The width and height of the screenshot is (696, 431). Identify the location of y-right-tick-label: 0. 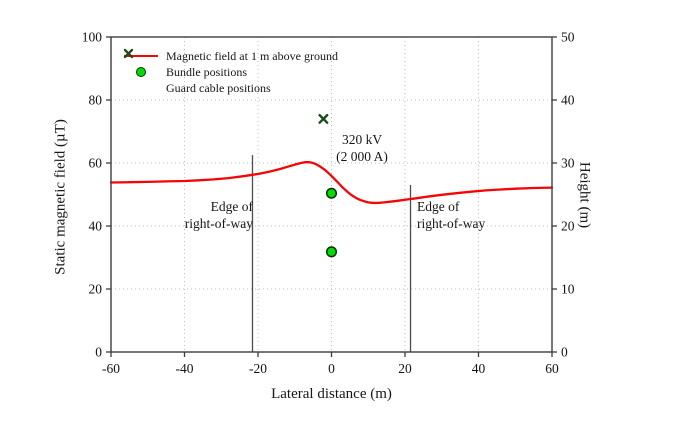
(564, 352).